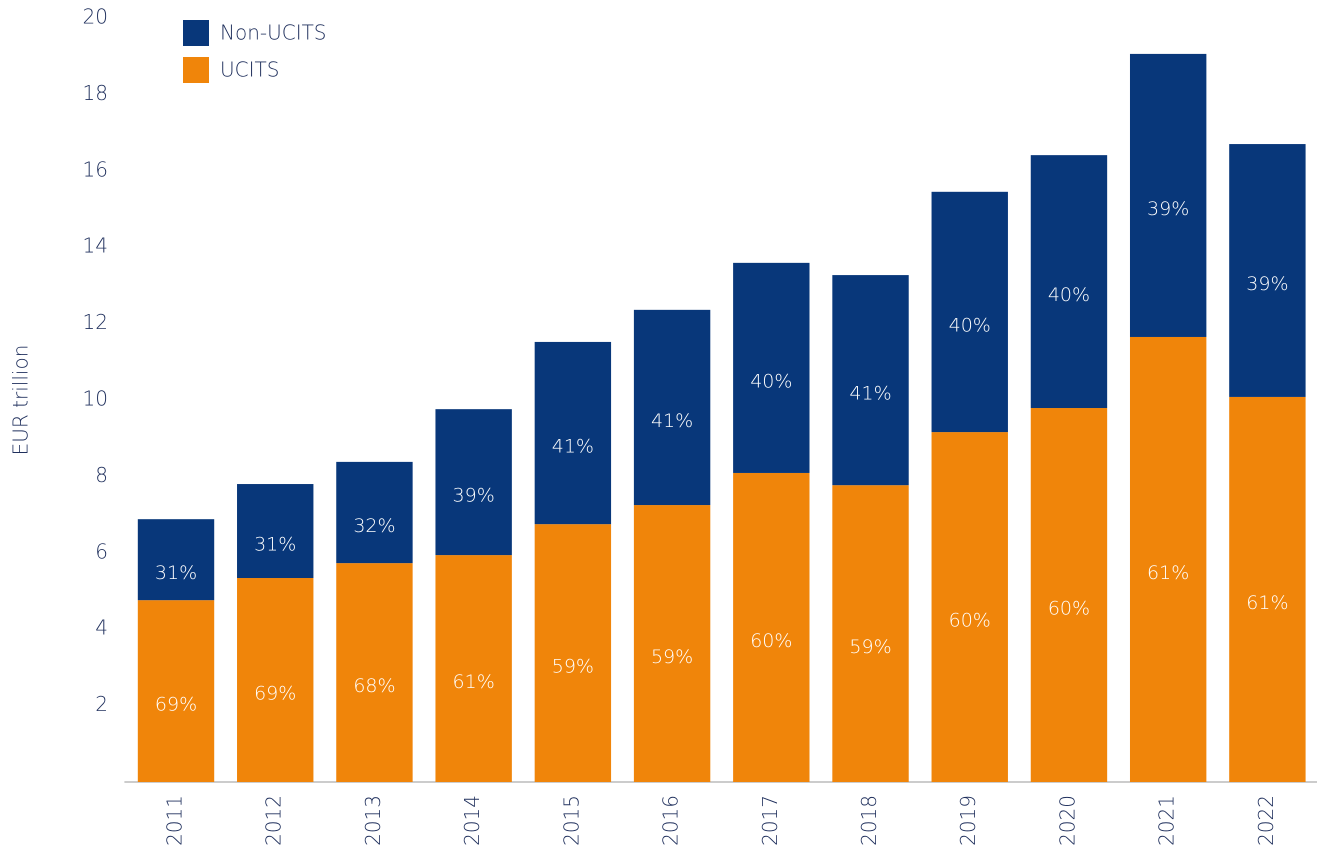 The width and height of the screenshot is (1319, 852). I want to click on y-tick-label: 20, so click(95, 17).